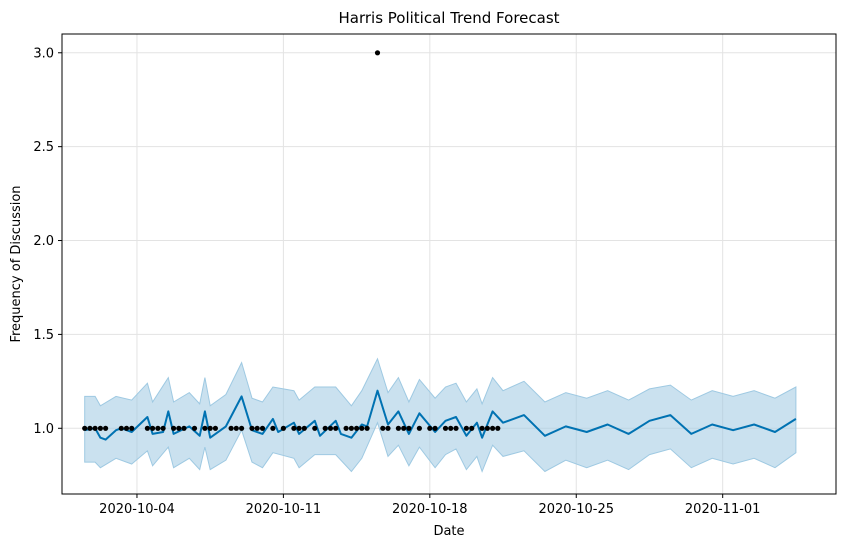  What do you see at coordinates (723, 509) in the screenshot?
I see `x-tick-label: 2020-11-01` at bounding box center [723, 509].